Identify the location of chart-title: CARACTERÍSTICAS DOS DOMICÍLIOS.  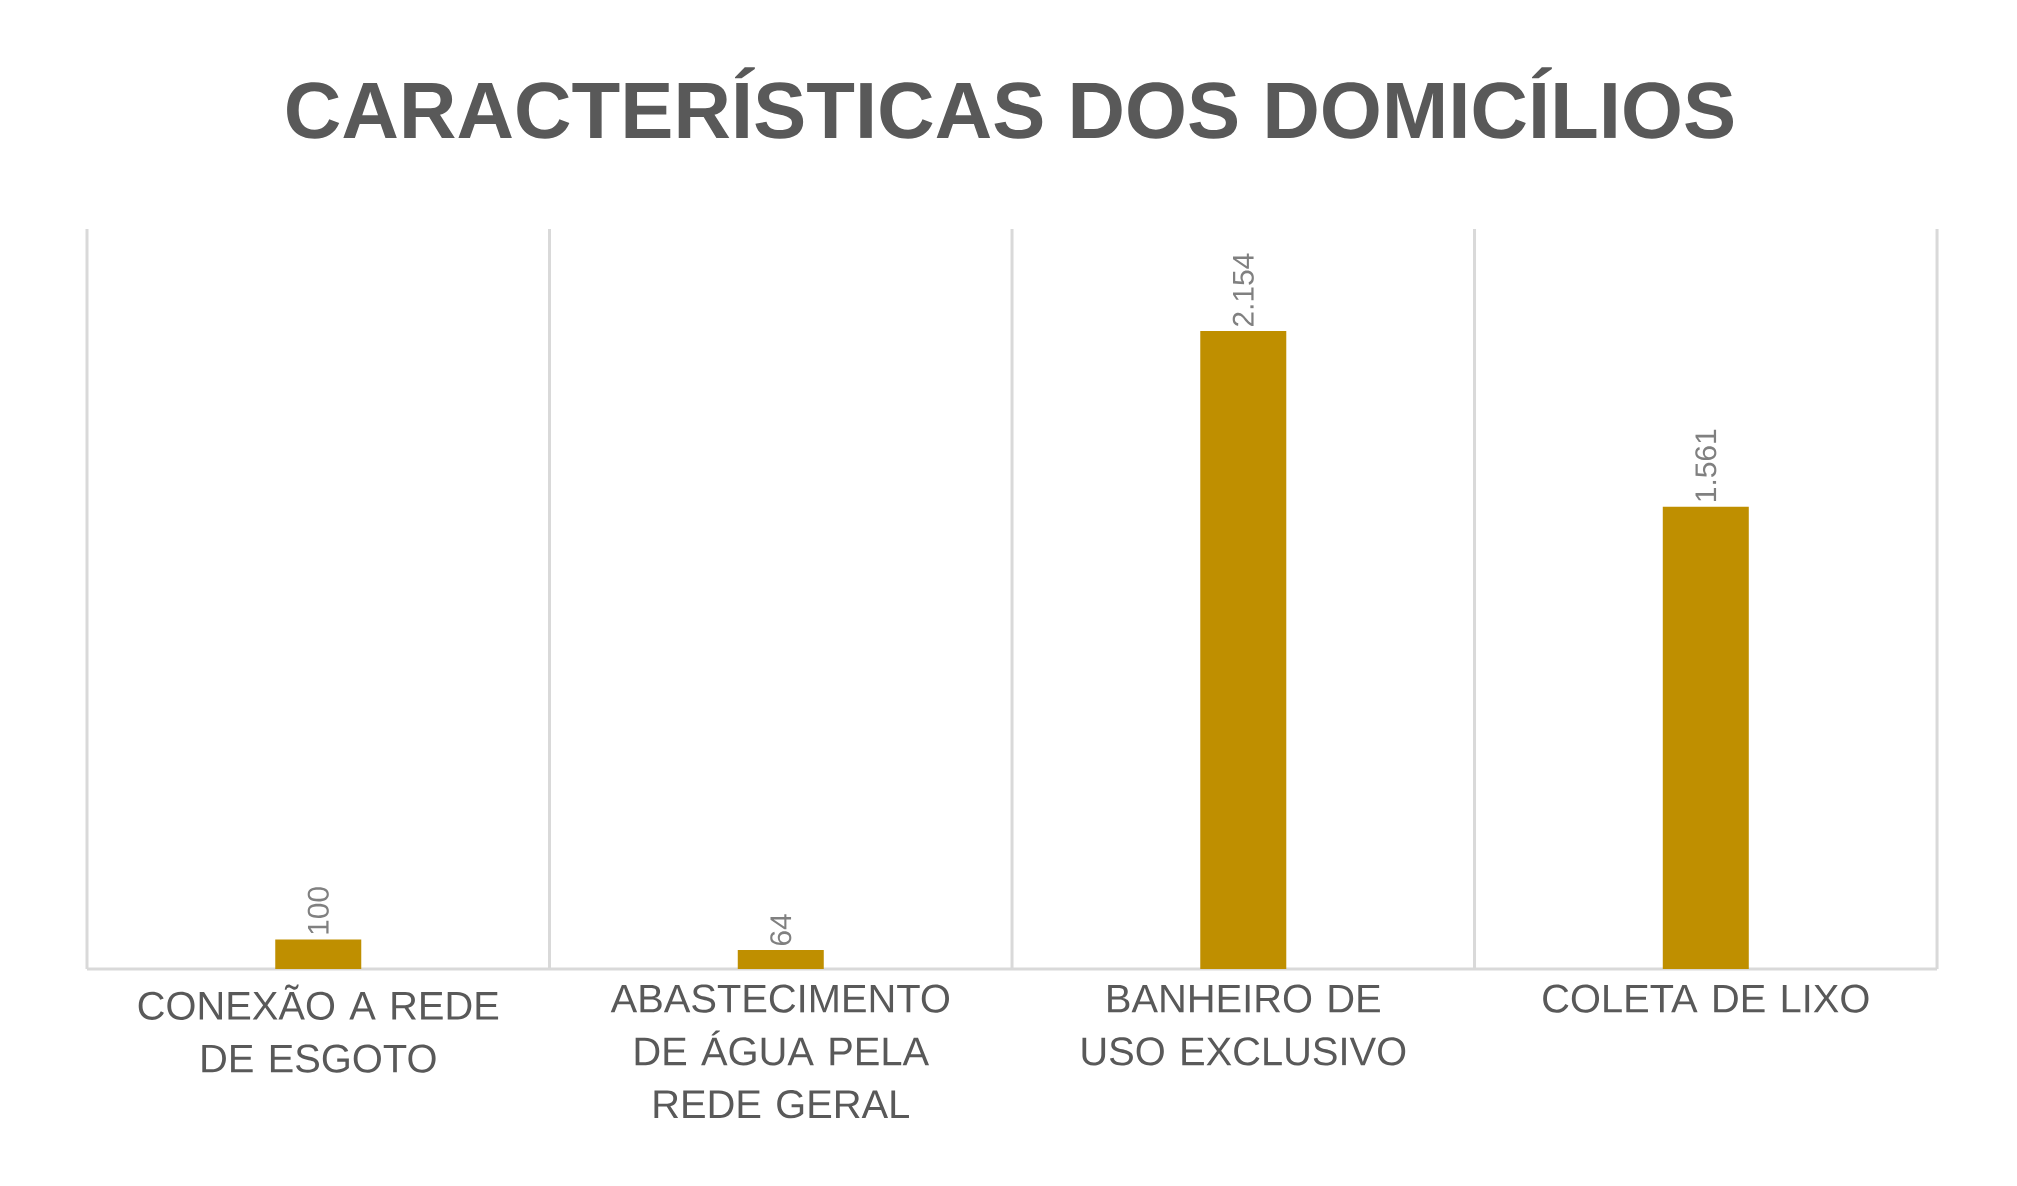
(1010, 103).